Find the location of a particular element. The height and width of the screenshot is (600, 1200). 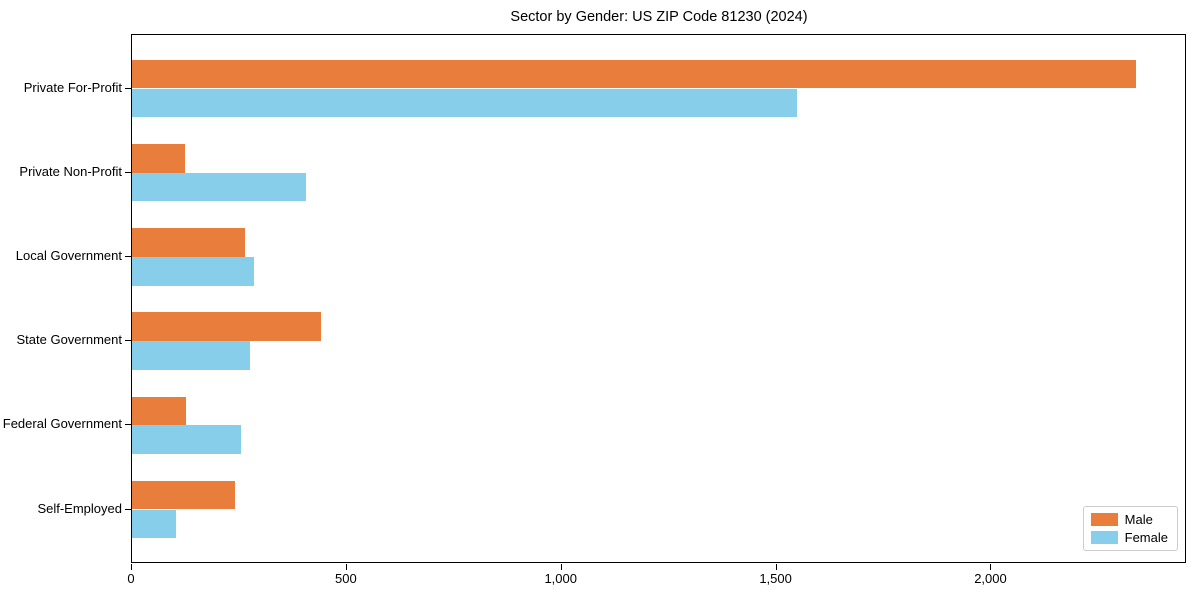

male-bar-private-for-profit is located at coordinates (634, 74).